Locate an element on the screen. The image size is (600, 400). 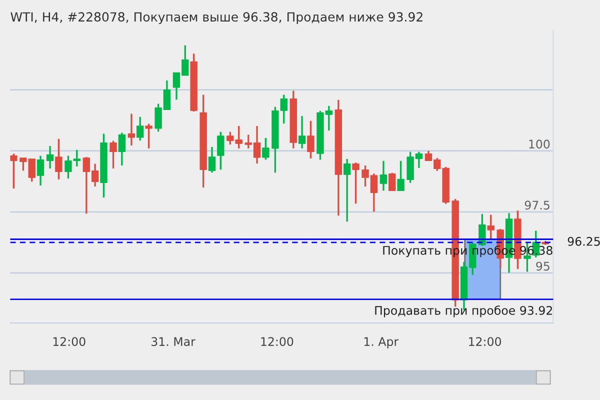
y-tick-label: 95 is located at coordinates (543, 266).